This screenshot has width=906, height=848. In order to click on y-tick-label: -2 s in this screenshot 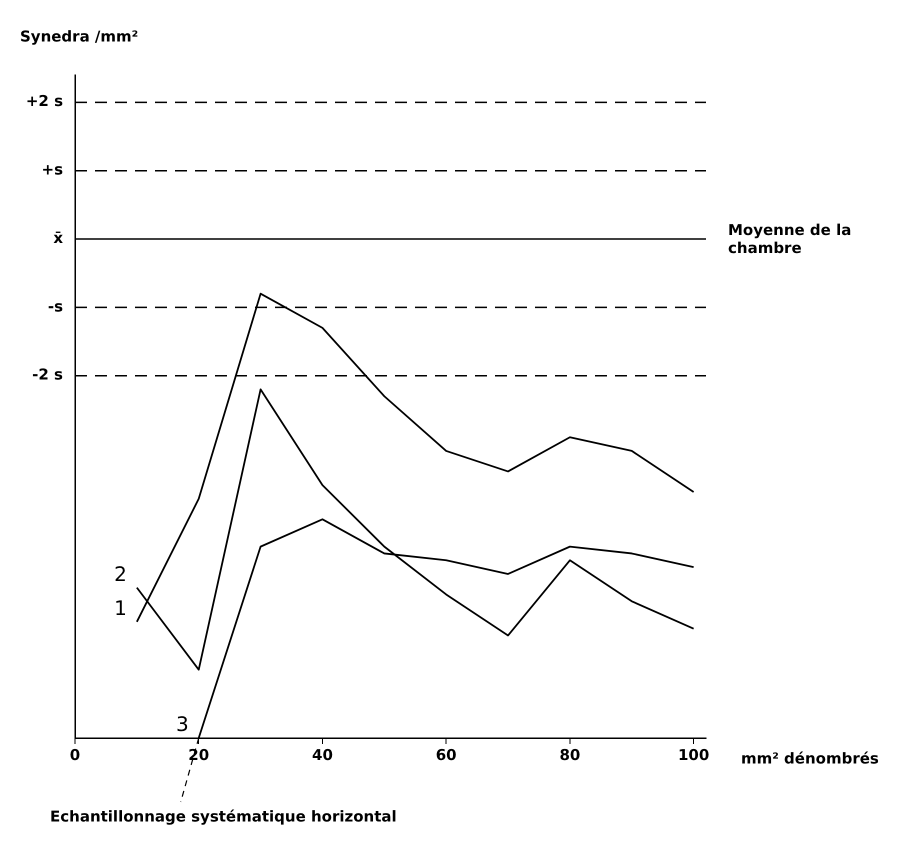, I will do `click(48, 375)`.